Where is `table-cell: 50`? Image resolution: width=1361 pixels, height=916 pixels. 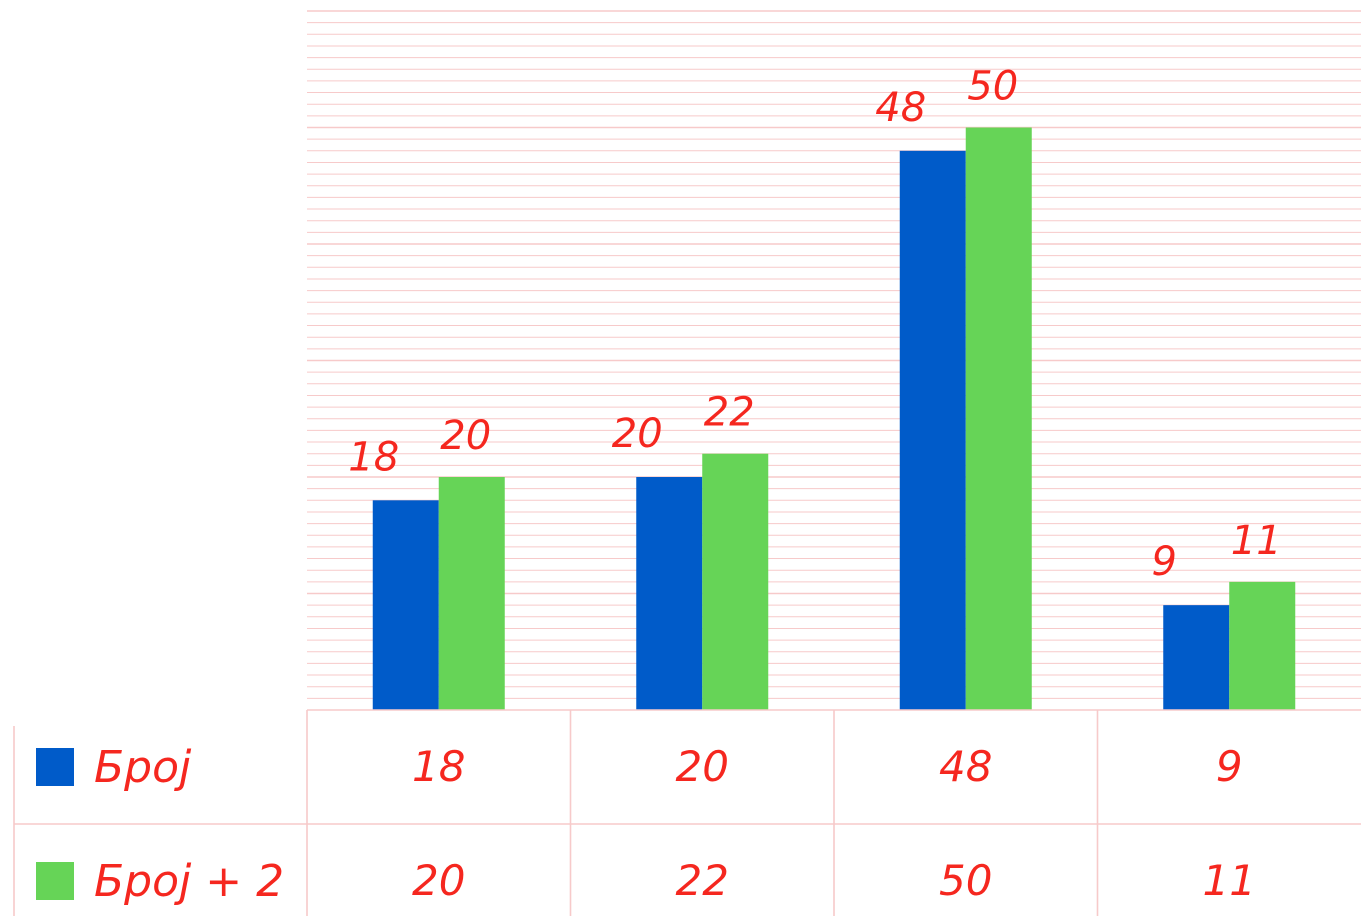 table-cell: 50 is located at coordinates (965, 880).